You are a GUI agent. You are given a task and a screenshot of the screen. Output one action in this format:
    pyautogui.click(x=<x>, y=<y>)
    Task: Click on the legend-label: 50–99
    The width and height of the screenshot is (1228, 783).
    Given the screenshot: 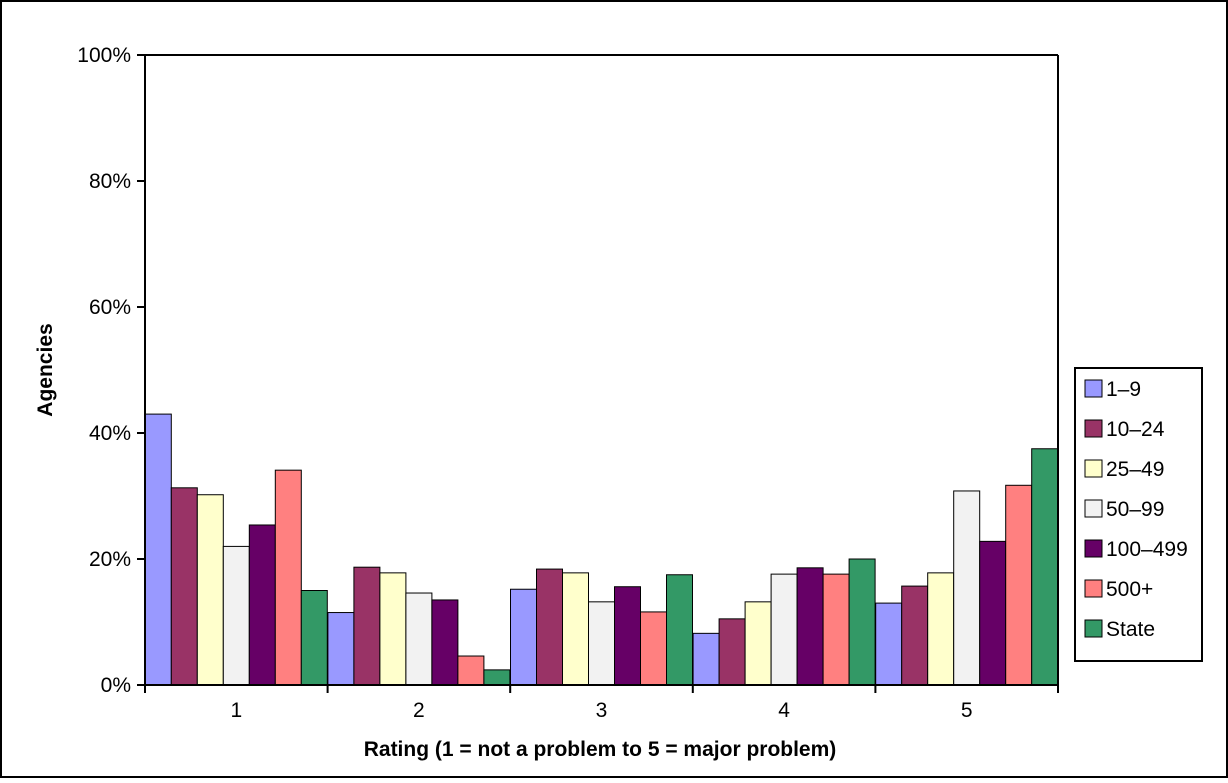 What is the action you would take?
    pyautogui.click(x=1135, y=509)
    